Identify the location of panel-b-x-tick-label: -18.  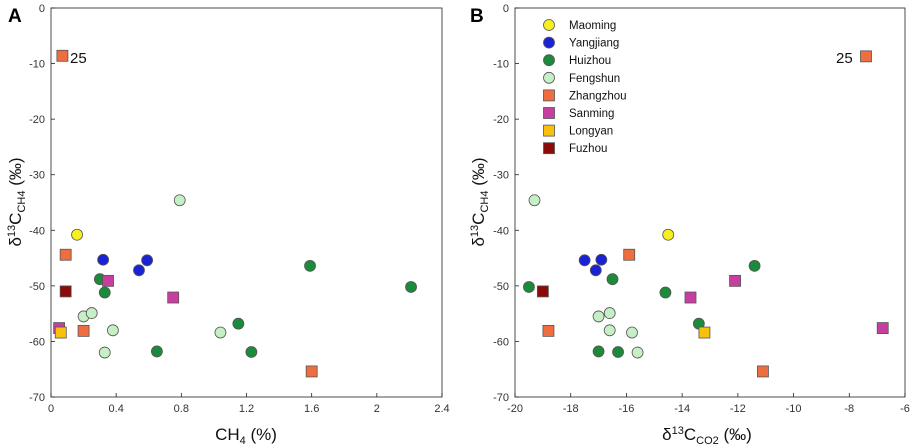
(571, 409).